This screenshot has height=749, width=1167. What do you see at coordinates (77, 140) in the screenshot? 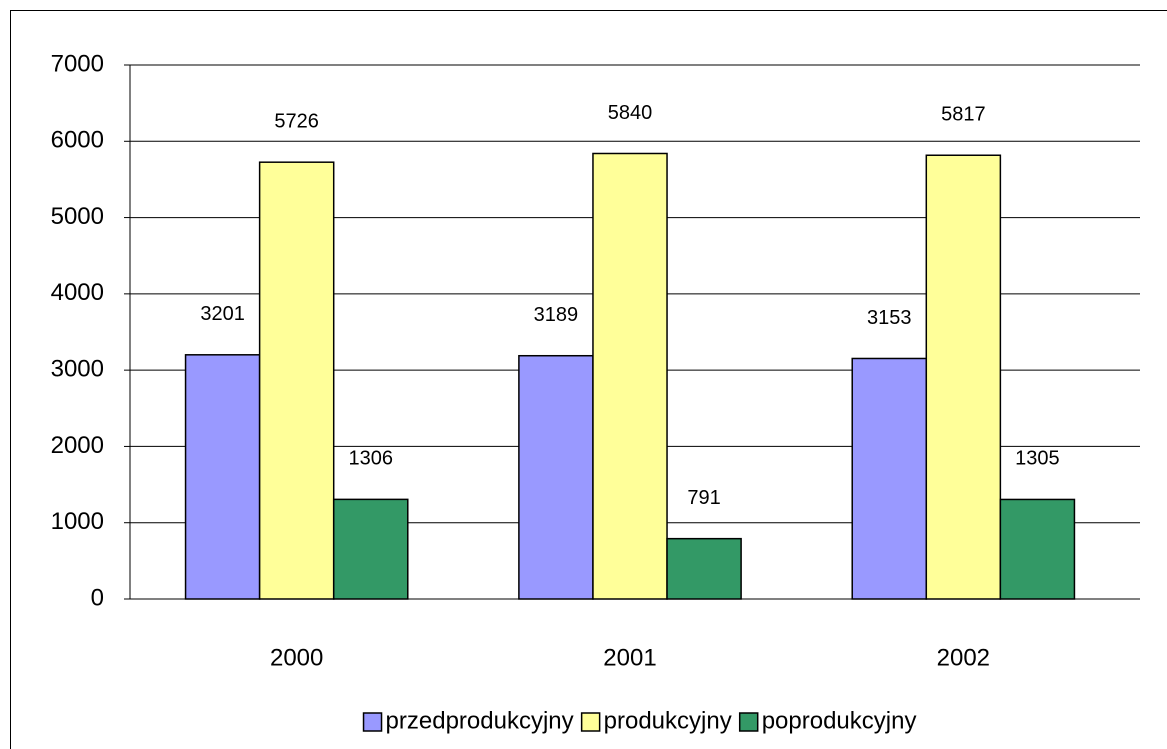
I see `y-tick-label: 6000` at bounding box center [77, 140].